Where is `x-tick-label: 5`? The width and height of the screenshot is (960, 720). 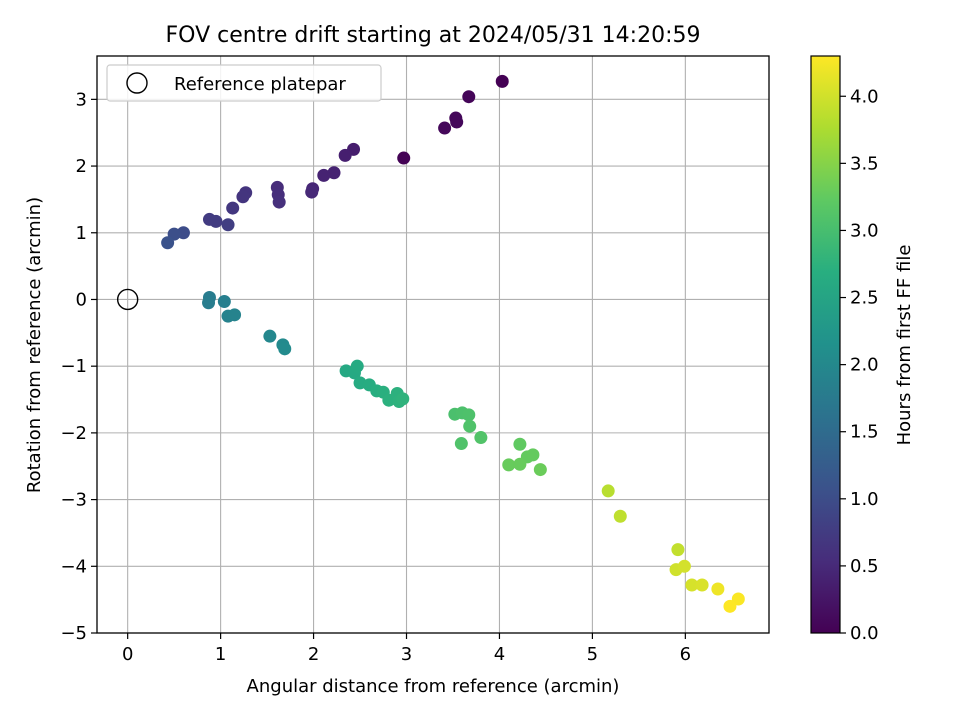 x-tick-label: 5 is located at coordinates (592, 654).